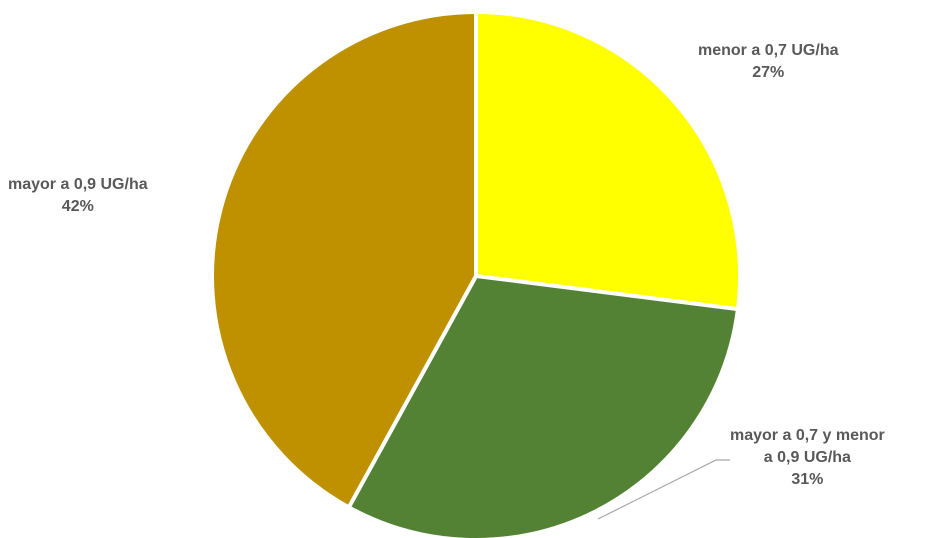 This screenshot has width=944, height=538. What do you see at coordinates (807, 435) in the screenshot?
I see `slice-label-text-line1: mayor a 0,7 y menor` at bounding box center [807, 435].